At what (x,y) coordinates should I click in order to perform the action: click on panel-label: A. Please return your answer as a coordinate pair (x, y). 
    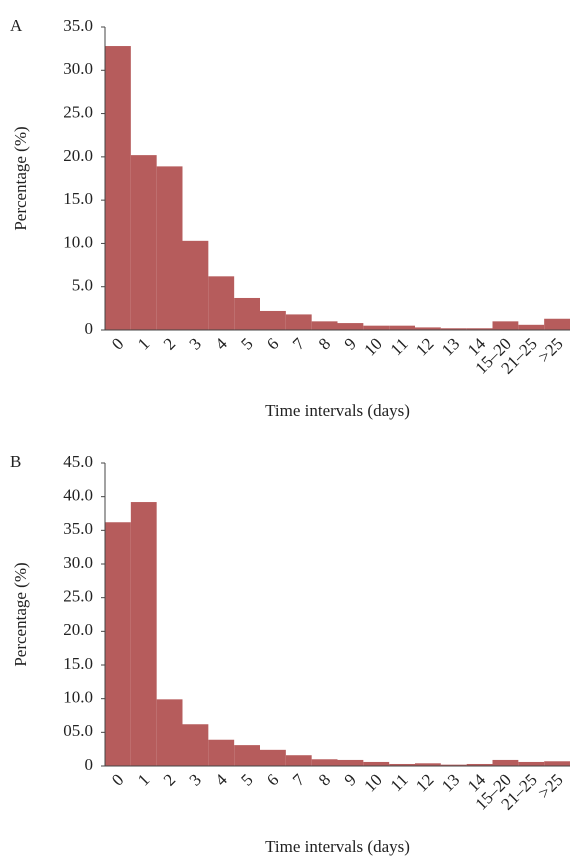
    Looking at the image, I should click on (16, 25).